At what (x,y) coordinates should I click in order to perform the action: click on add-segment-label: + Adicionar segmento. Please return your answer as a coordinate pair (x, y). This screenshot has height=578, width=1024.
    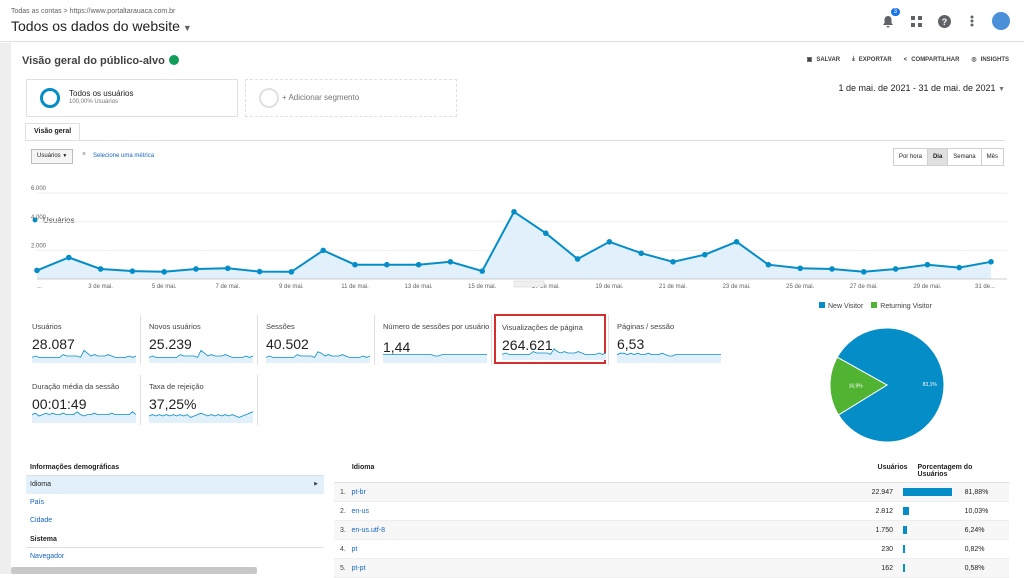
    Looking at the image, I should click on (321, 97).